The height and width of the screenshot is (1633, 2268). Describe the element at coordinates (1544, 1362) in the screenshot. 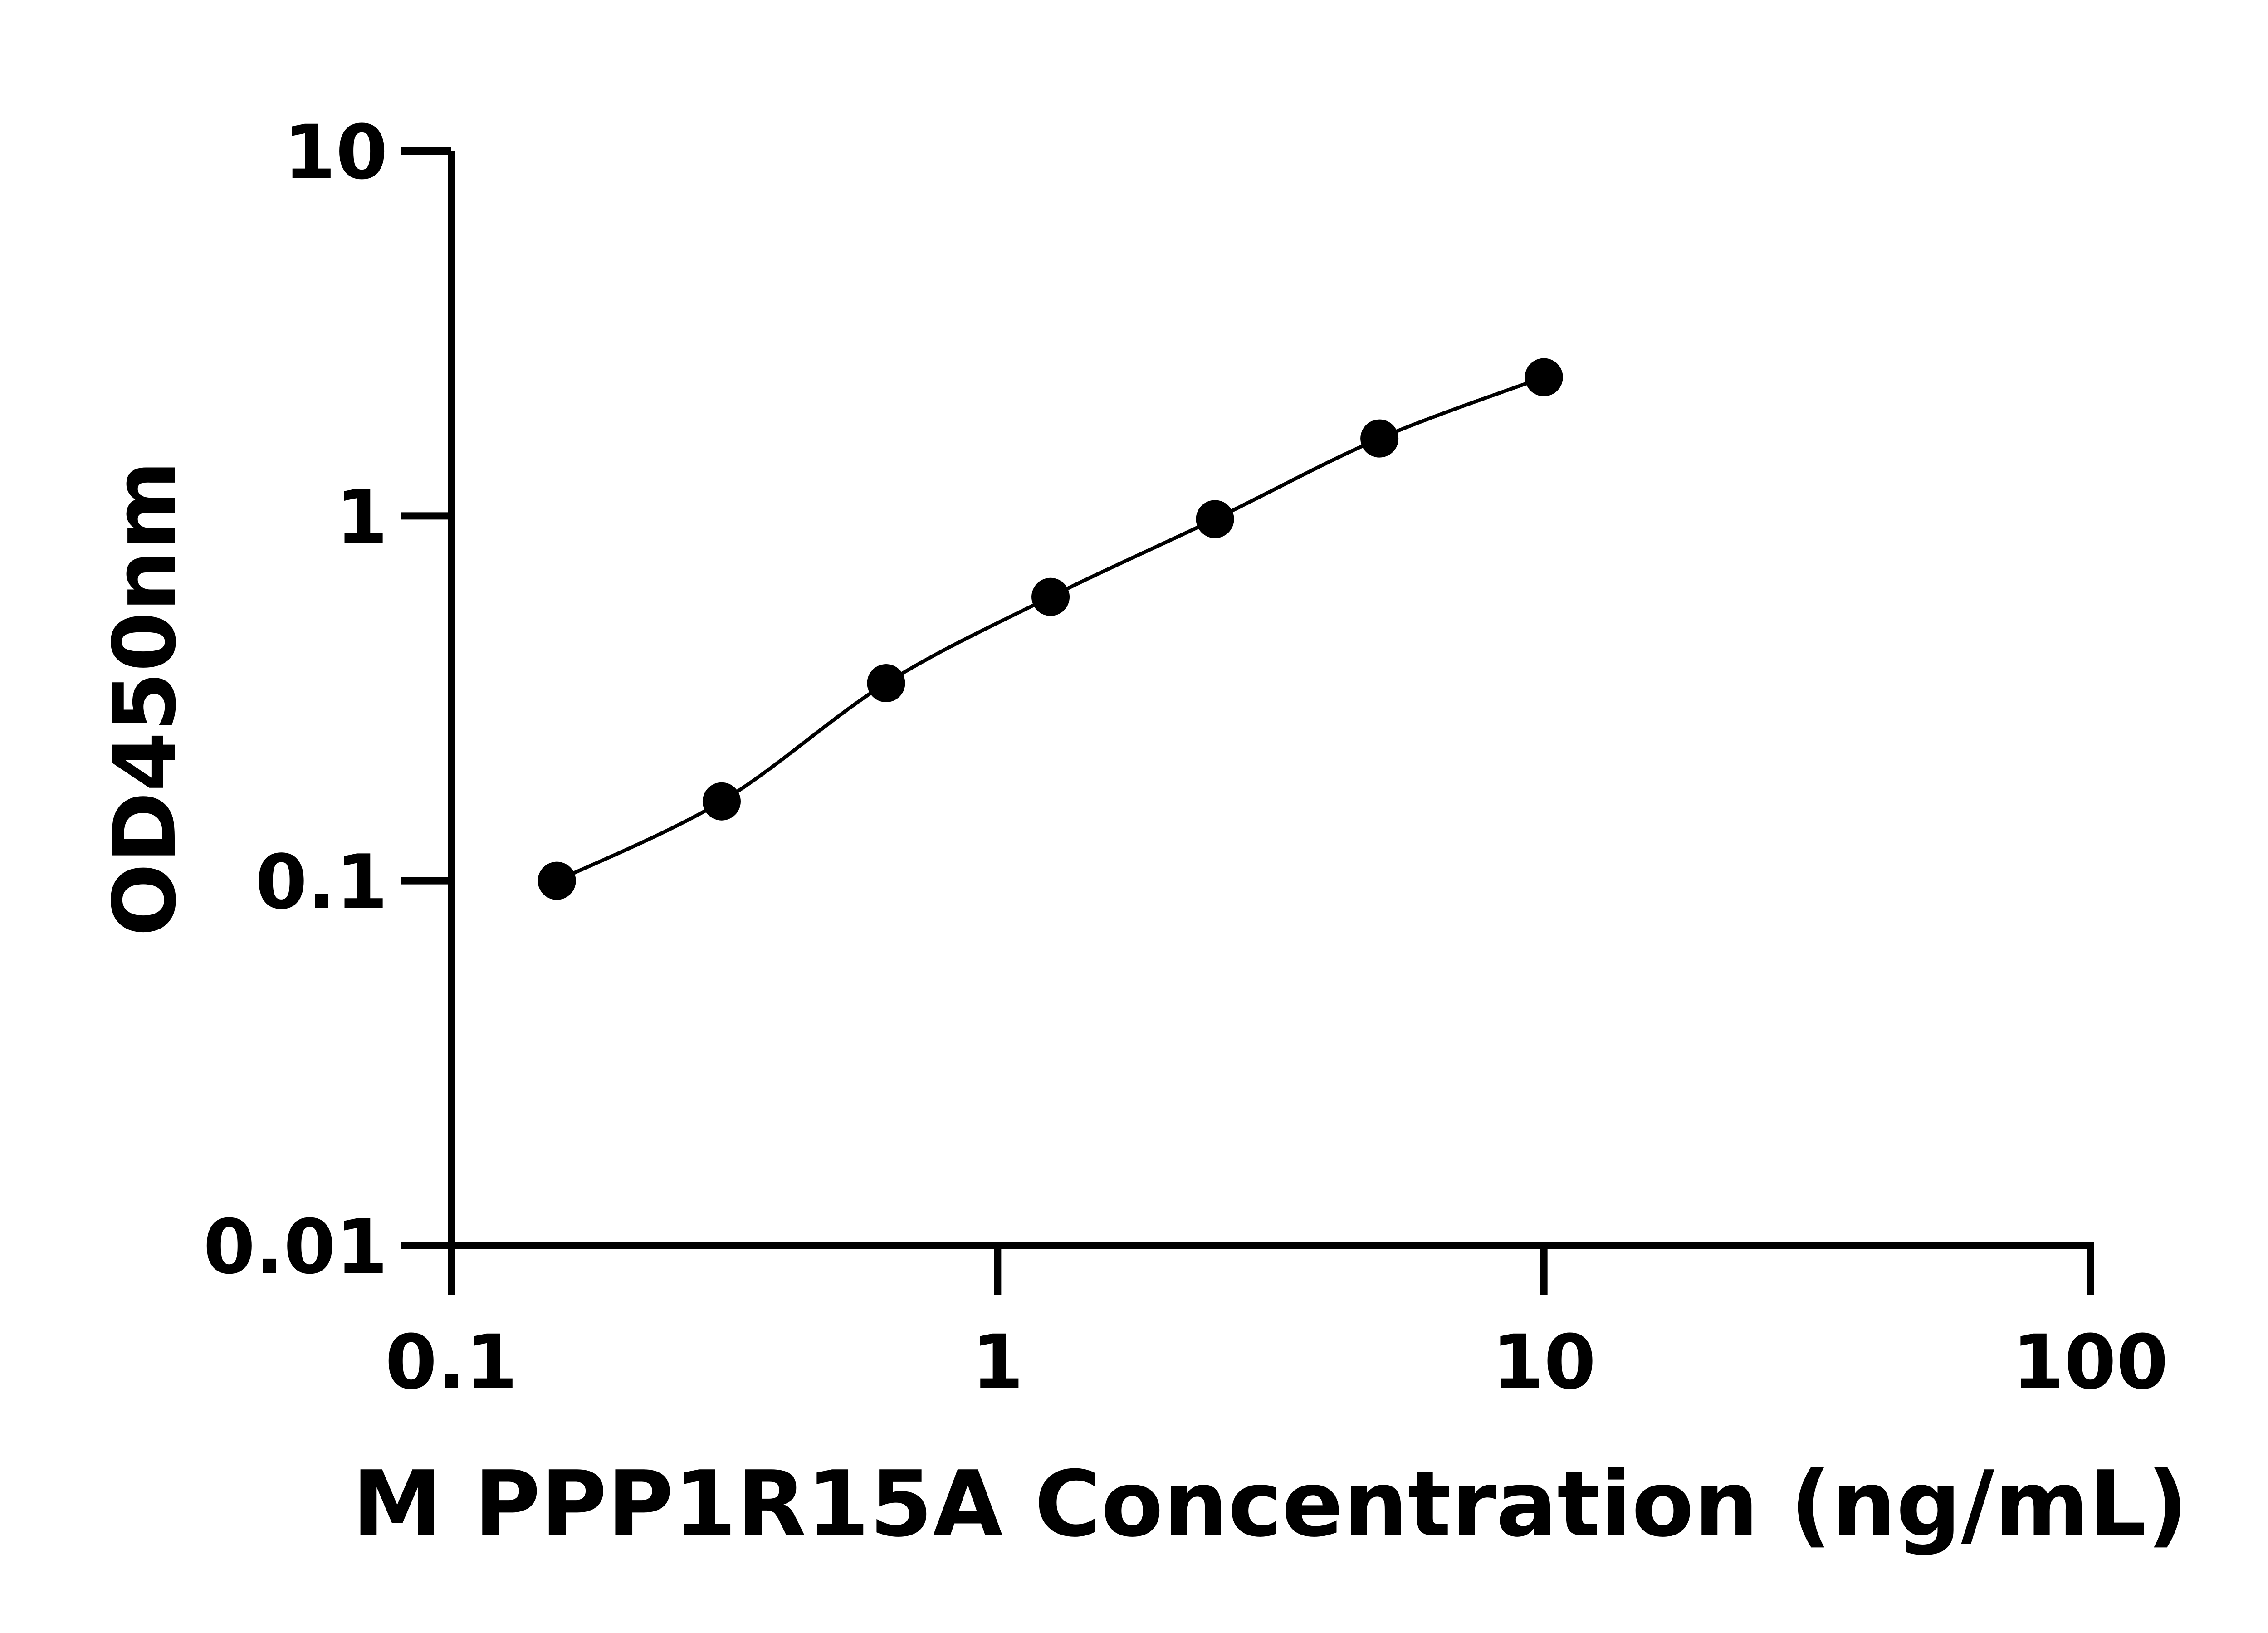

I see `x-tick-label: 10` at that location.